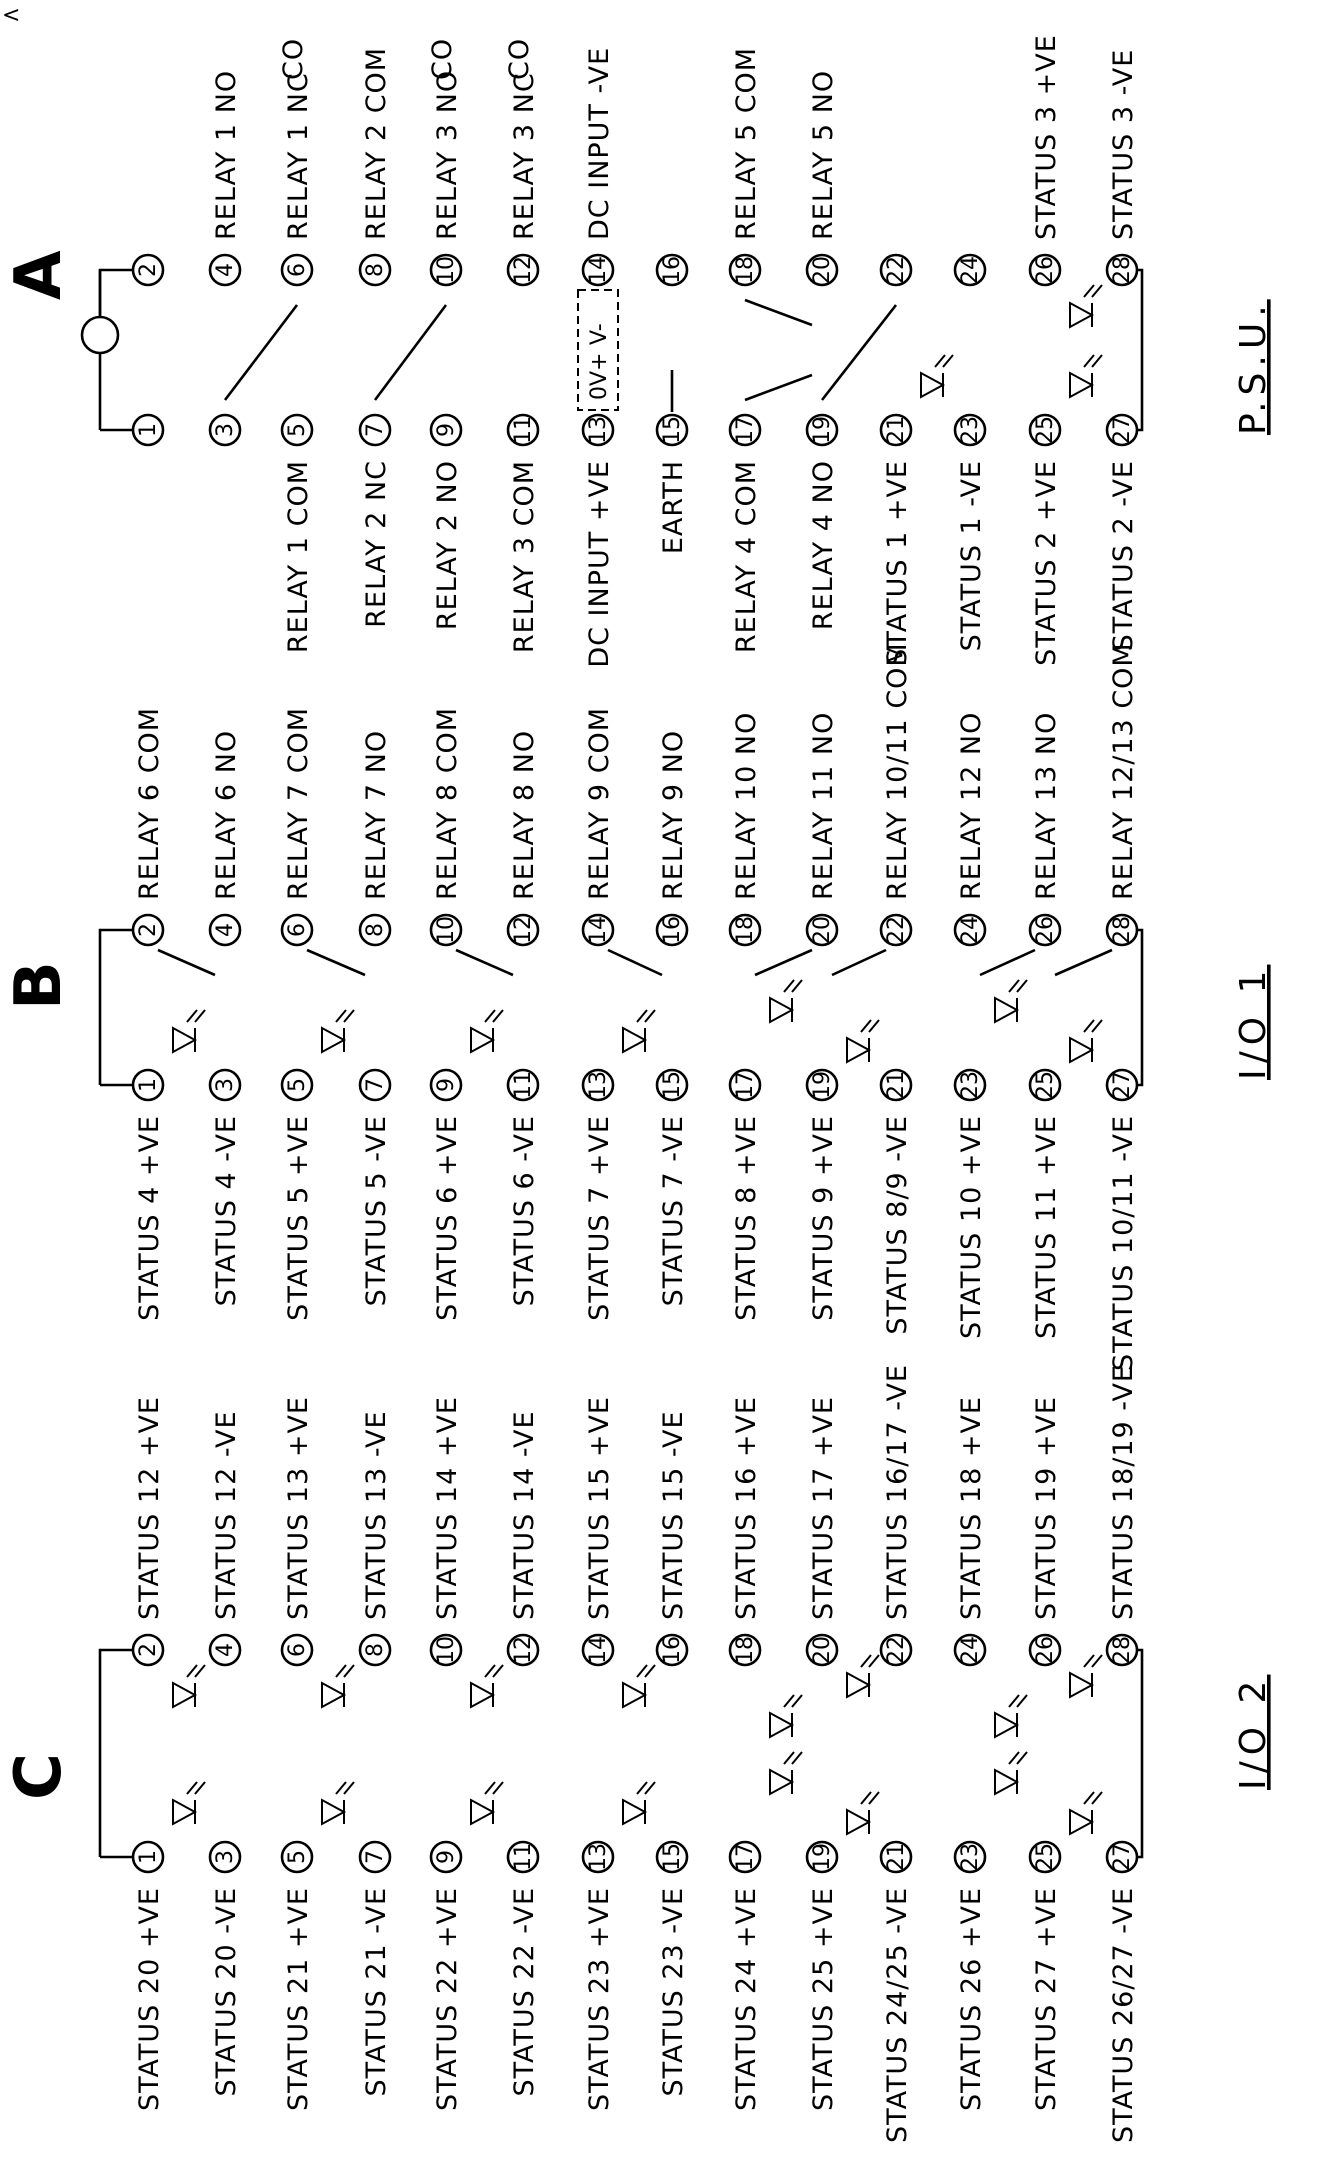 This screenshot has height=2161, width=1317. I want to click on odd-terminal-label: STATUS 4 +VE, so click(149, 1218).